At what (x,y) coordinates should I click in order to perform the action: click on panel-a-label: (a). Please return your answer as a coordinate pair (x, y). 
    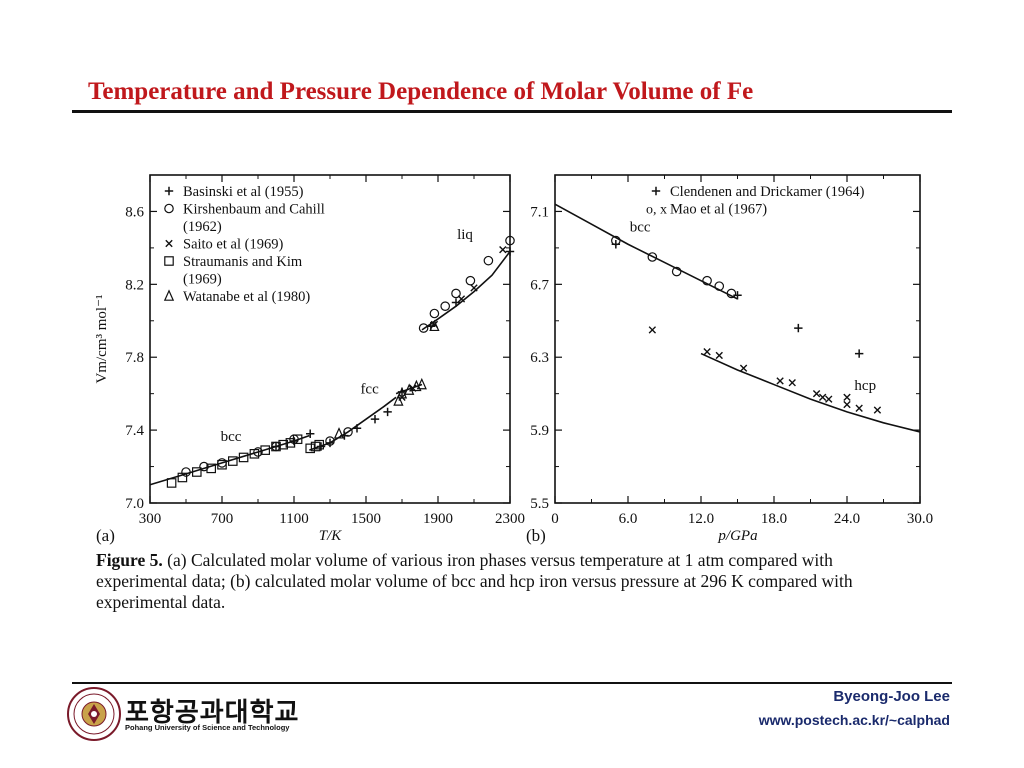
    Looking at the image, I should click on (105, 535).